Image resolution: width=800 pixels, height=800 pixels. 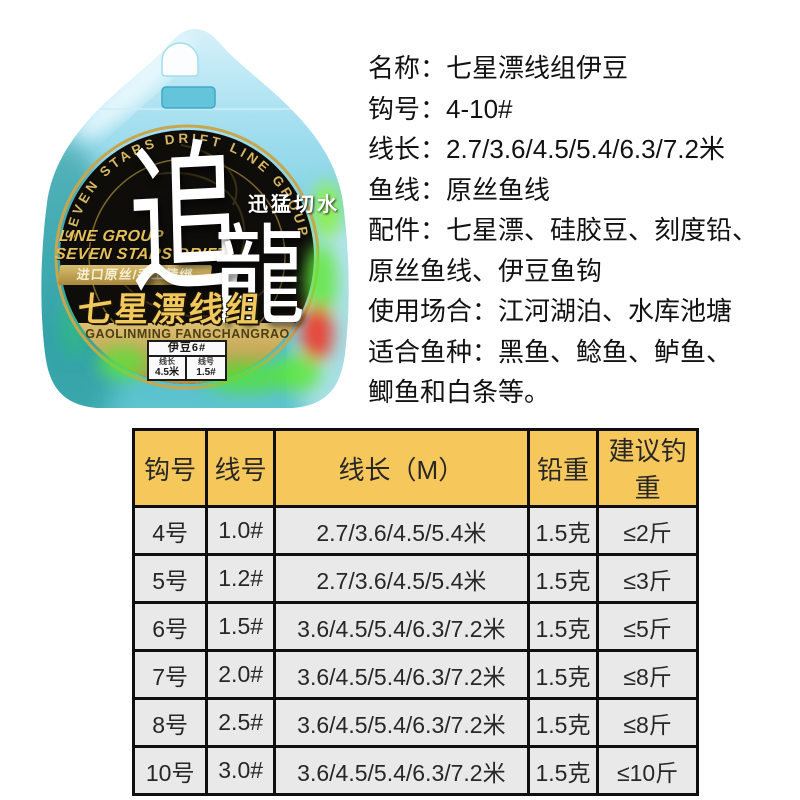 What do you see at coordinates (240, 626) in the screenshot?
I see `cell: 1.5#` at bounding box center [240, 626].